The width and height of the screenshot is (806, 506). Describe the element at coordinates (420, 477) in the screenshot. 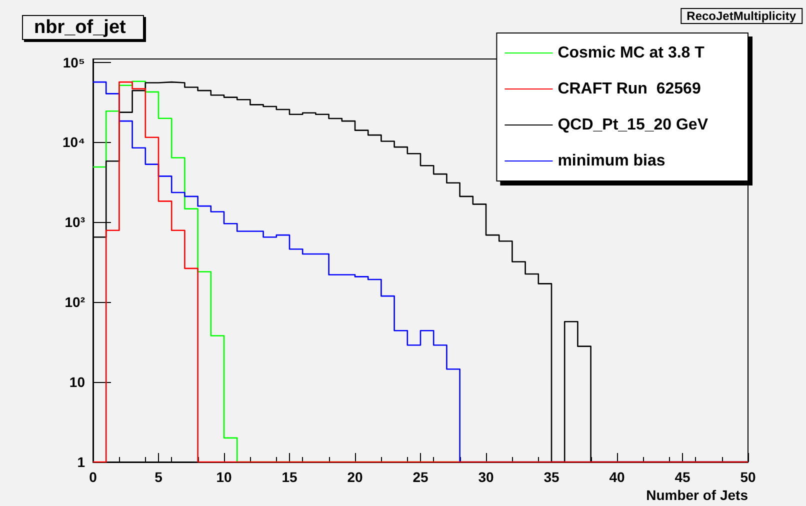

I see `x-tick-label: 25` at that location.